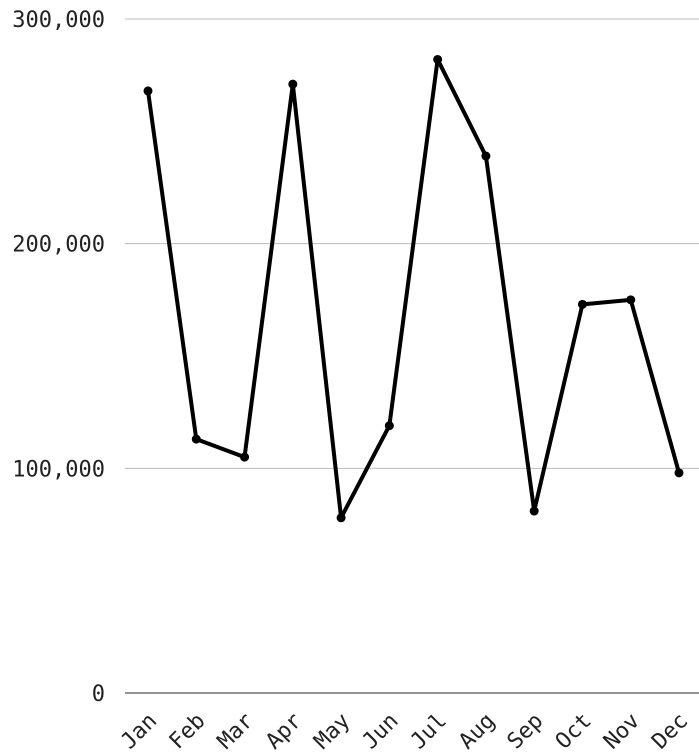 This screenshot has height=755, width=699. What do you see at coordinates (188, 732) in the screenshot?
I see `x-tick-label: Feb` at bounding box center [188, 732].